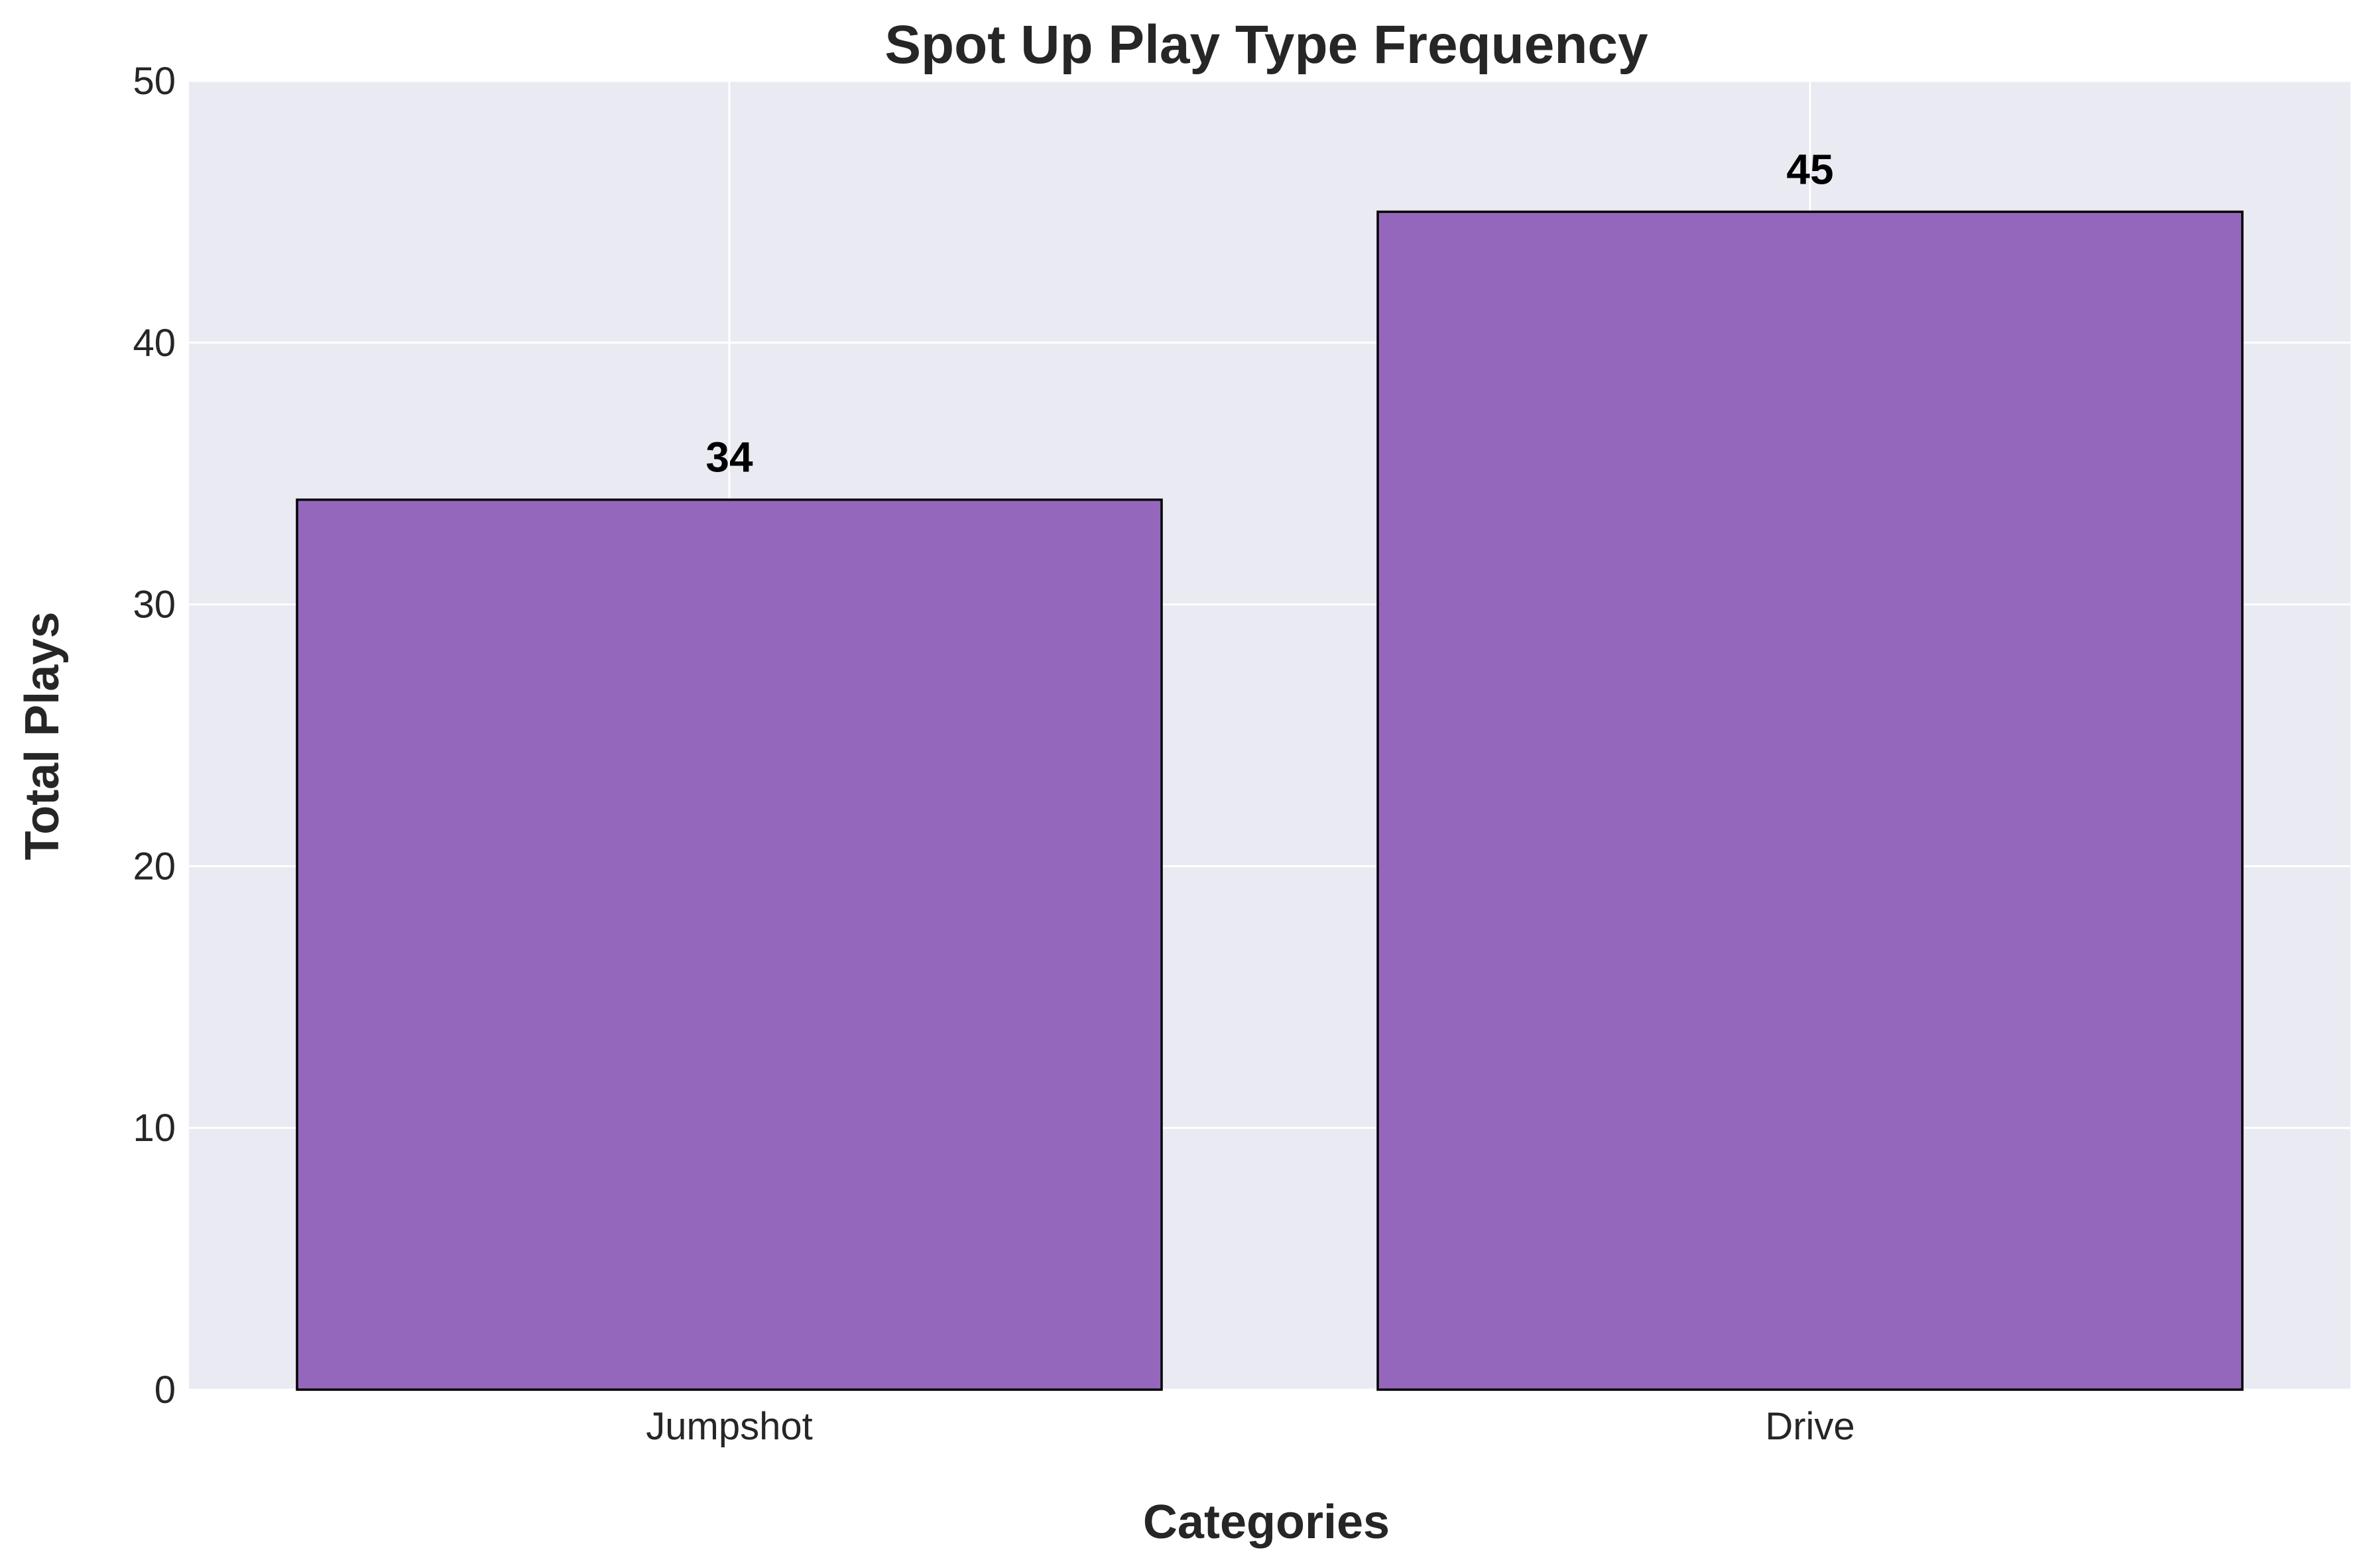  Describe the element at coordinates (1250, 1426) in the screenshot. I see `x-axis-ticks: Jumpshot Drive` at that location.